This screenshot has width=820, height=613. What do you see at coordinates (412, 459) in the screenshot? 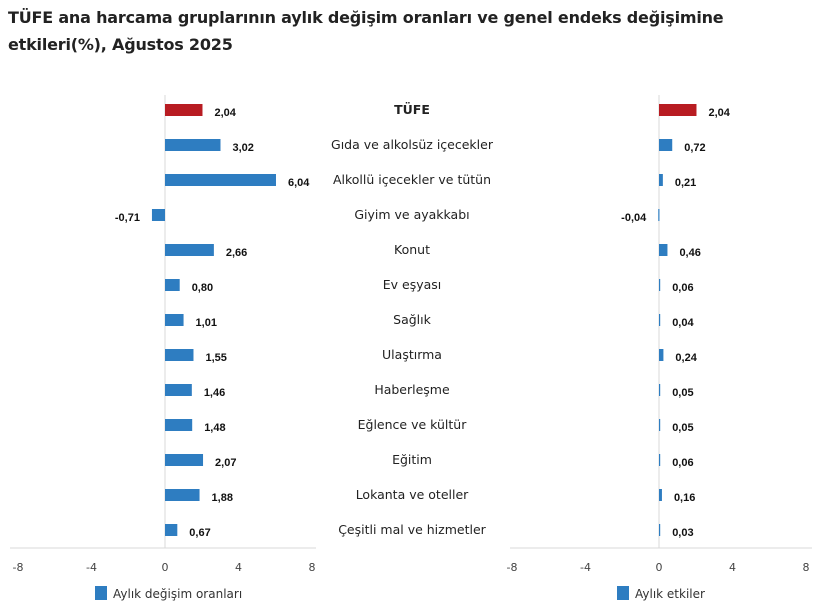
I see `category-label: Eğitim` at bounding box center [412, 459].